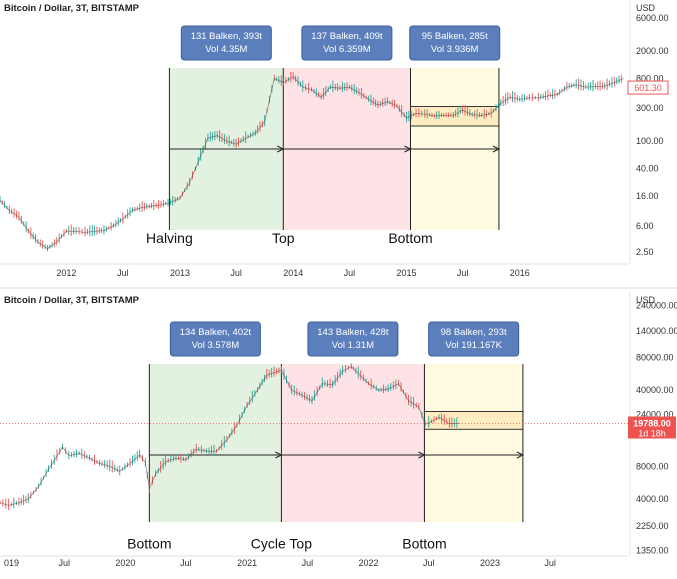 This screenshot has width=677, height=579. What do you see at coordinates (655, 414) in the screenshot?
I see `y-tick-label: 24000.00` at bounding box center [655, 414].